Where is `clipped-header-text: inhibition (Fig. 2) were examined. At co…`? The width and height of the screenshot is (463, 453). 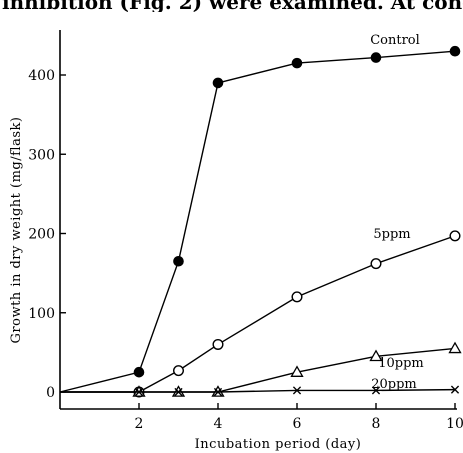
clipped-header-text: inhibition (Fig. 2) were examined. At co… is located at coordinates (232, 6).